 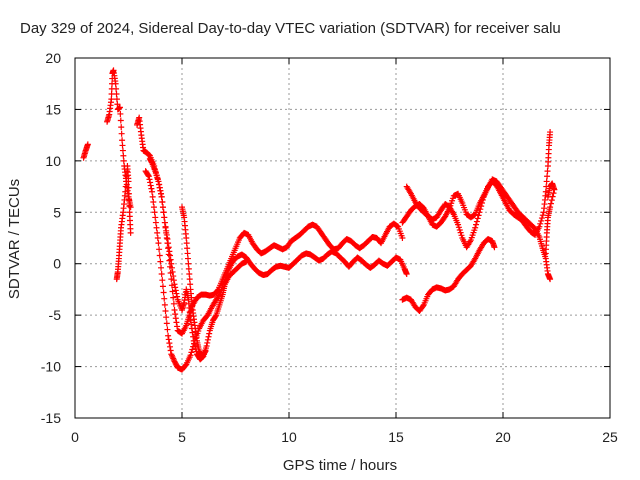 What do you see at coordinates (51, 418) in the screenshot?
I see `y-tick-label: -15` at bounding box center [51, 418].